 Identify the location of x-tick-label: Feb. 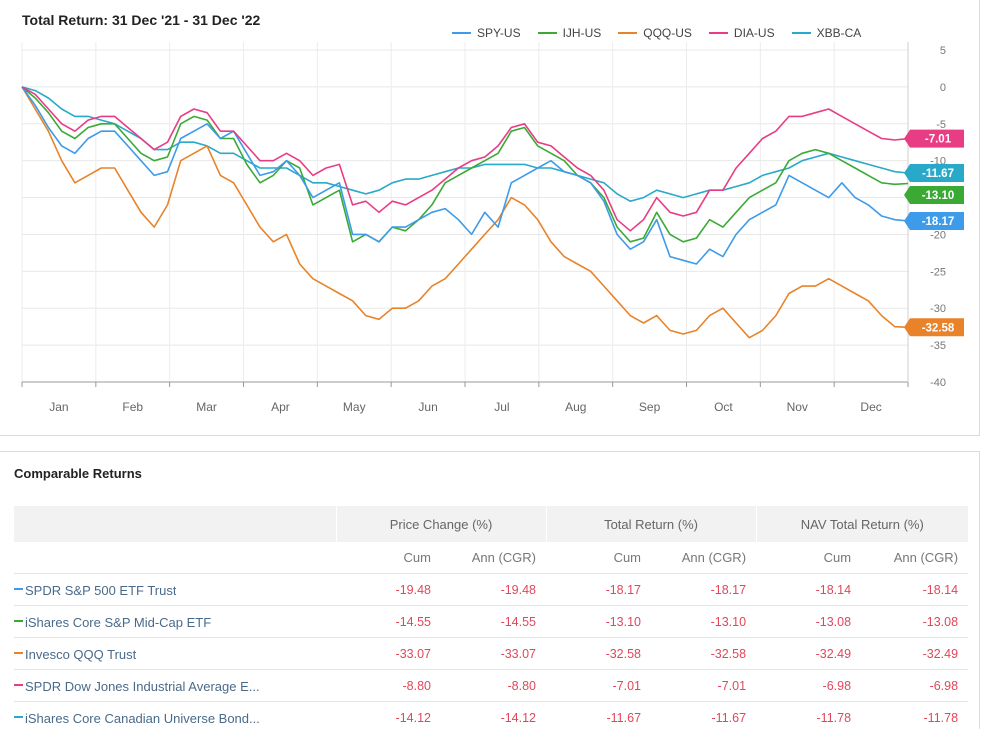
(132, 407).